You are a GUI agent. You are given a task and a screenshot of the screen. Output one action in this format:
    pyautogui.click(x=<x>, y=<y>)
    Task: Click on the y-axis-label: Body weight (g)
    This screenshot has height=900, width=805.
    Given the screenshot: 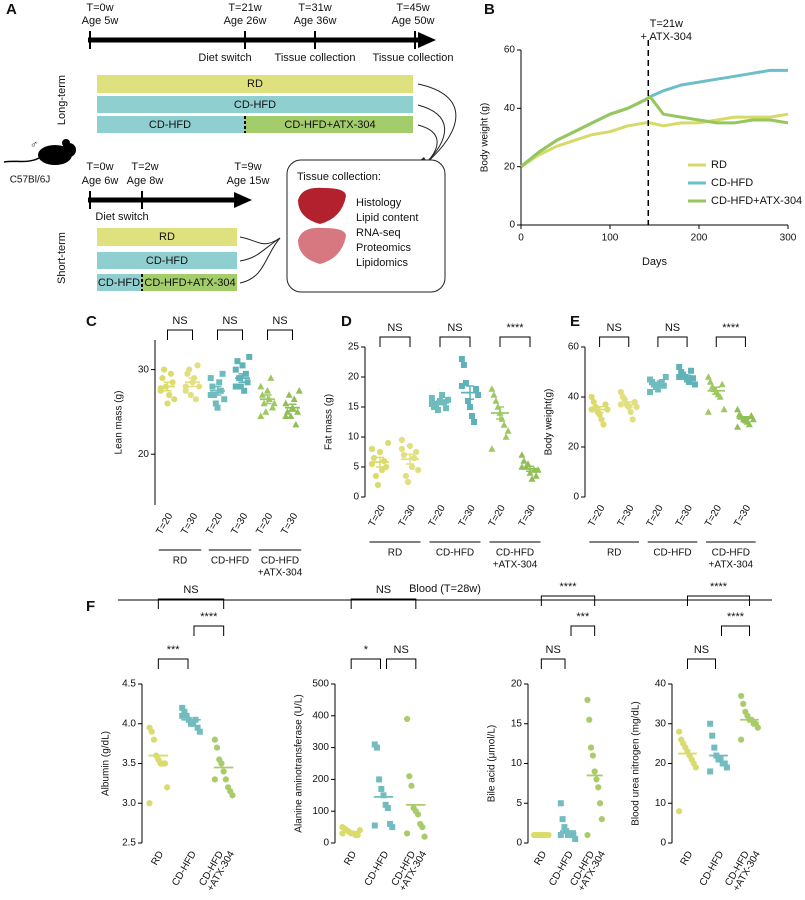 What is the action you would take?
    pyautogui.click(x=485, y=137)
    